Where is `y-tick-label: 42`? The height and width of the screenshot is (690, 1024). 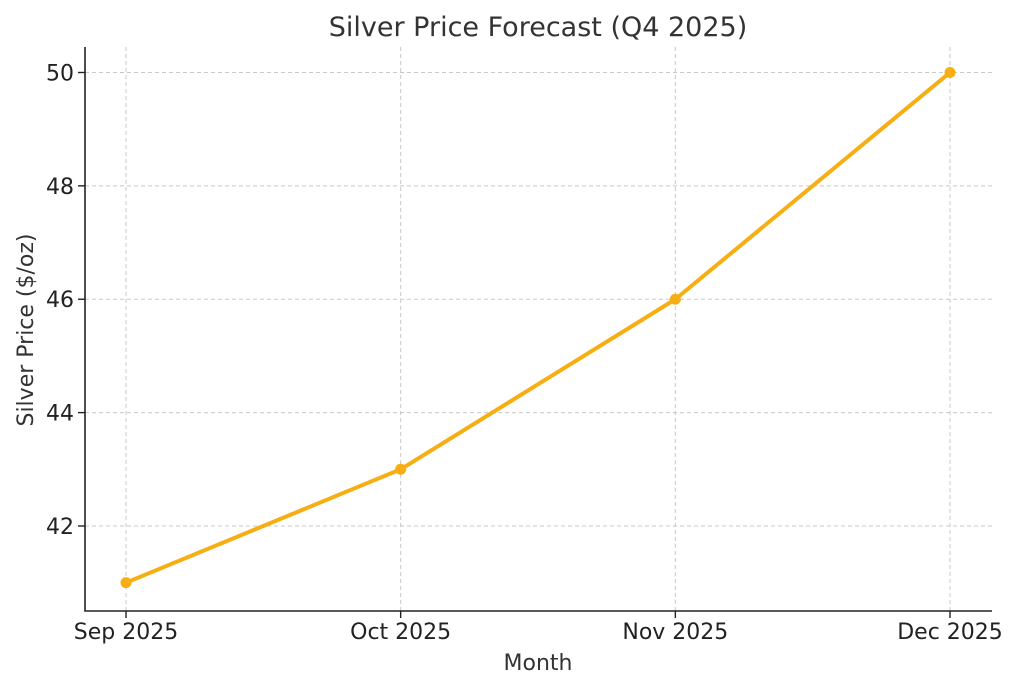
y-tick-label: 42 is located at coordinates (60, 527).